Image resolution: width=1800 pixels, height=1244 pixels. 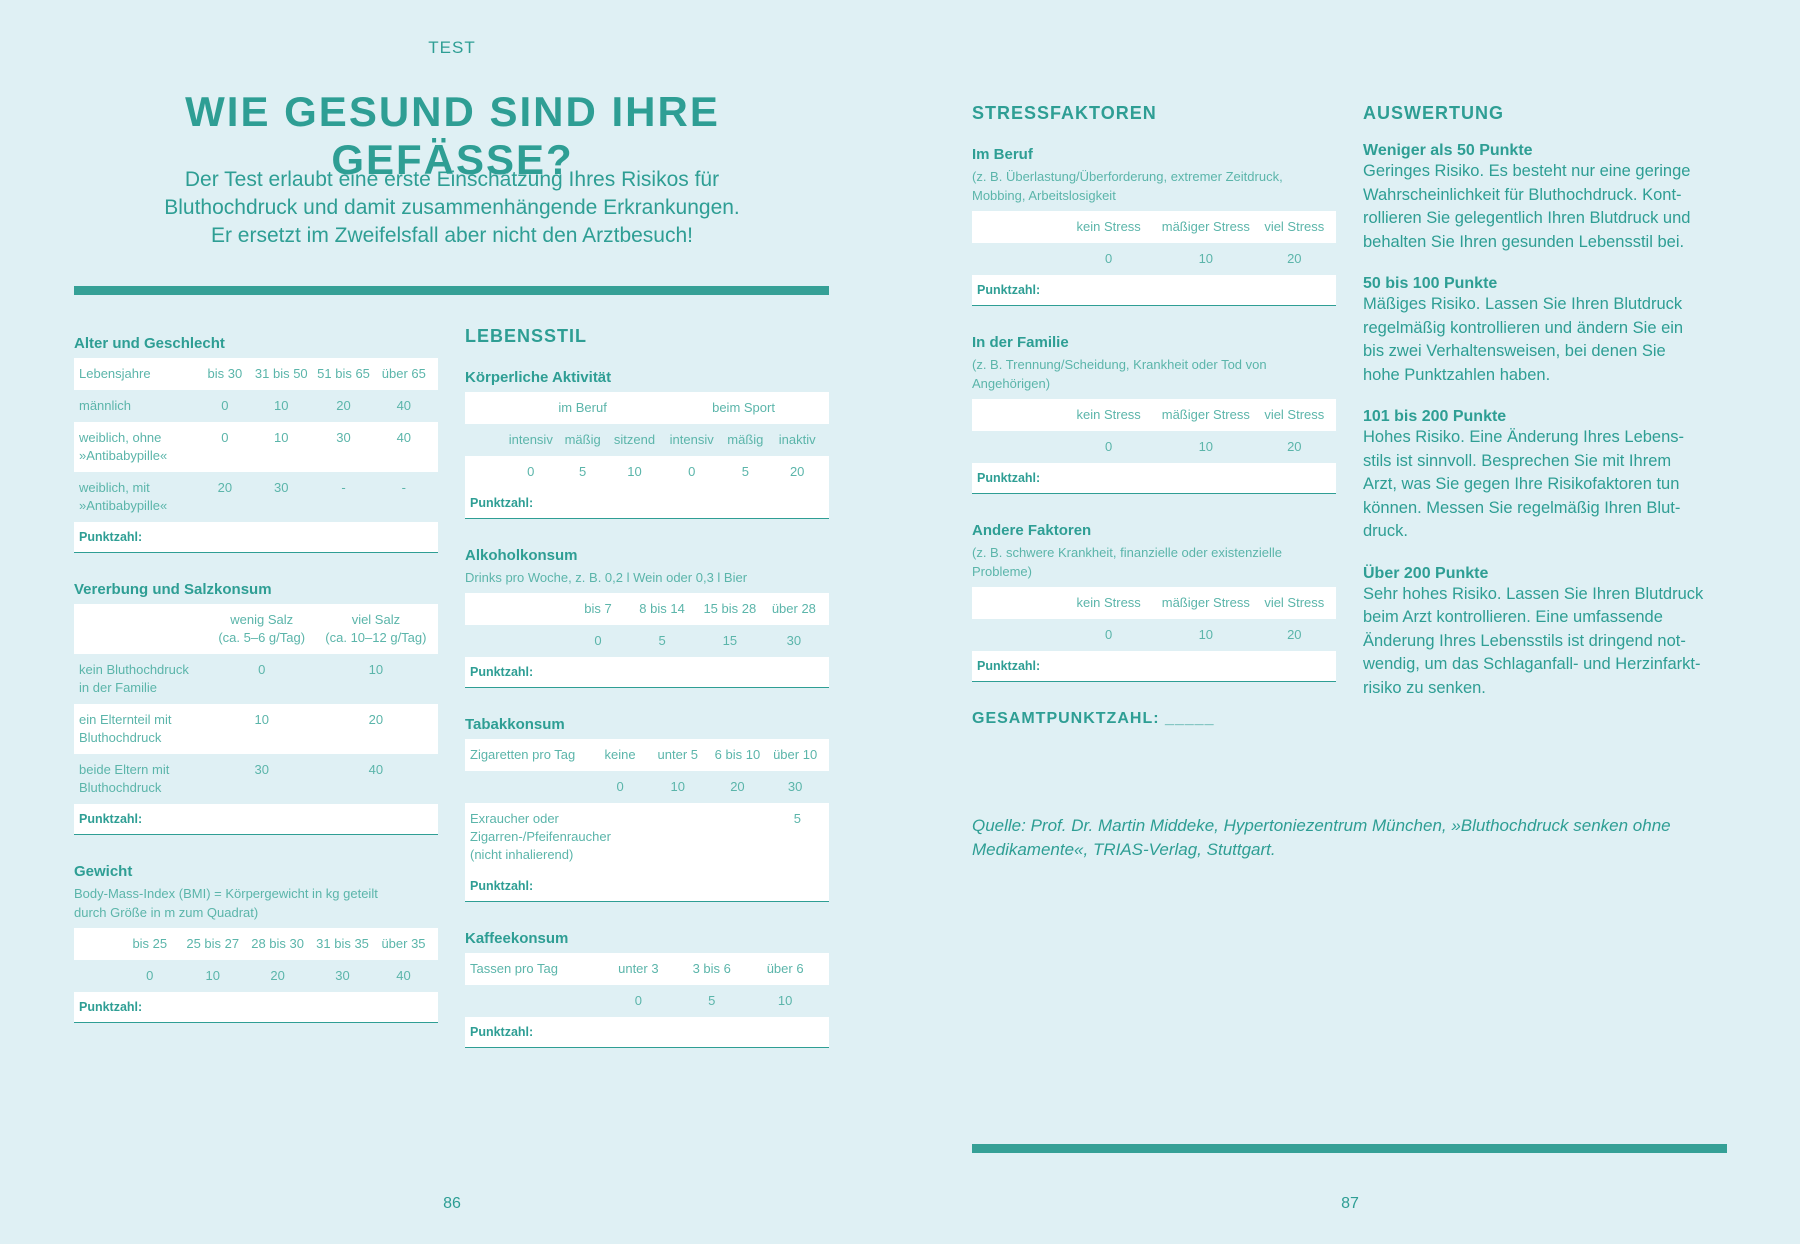 What do you see at coordinates (376, 628) in the screenshot?
I see `table-cell: viel Salz (ca. 10–12 g/Tag)` at bounding box center [376, 628].